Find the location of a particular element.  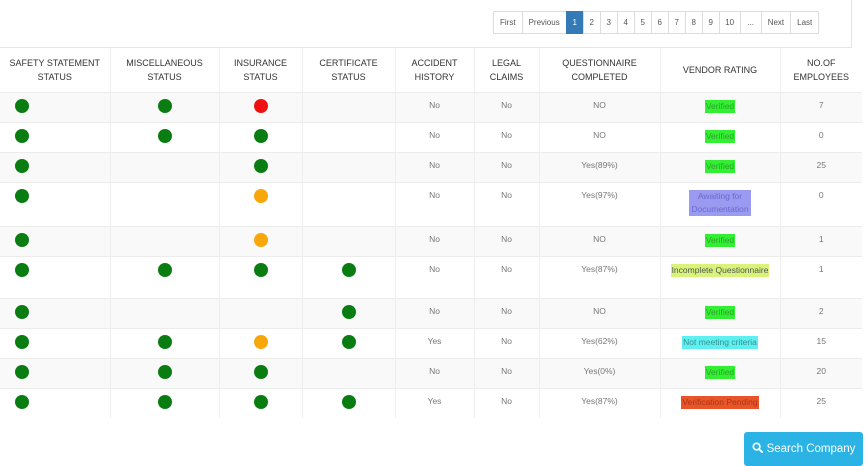

questionnaire-cell: Yes(87%) is located at coordinates (600, 277).